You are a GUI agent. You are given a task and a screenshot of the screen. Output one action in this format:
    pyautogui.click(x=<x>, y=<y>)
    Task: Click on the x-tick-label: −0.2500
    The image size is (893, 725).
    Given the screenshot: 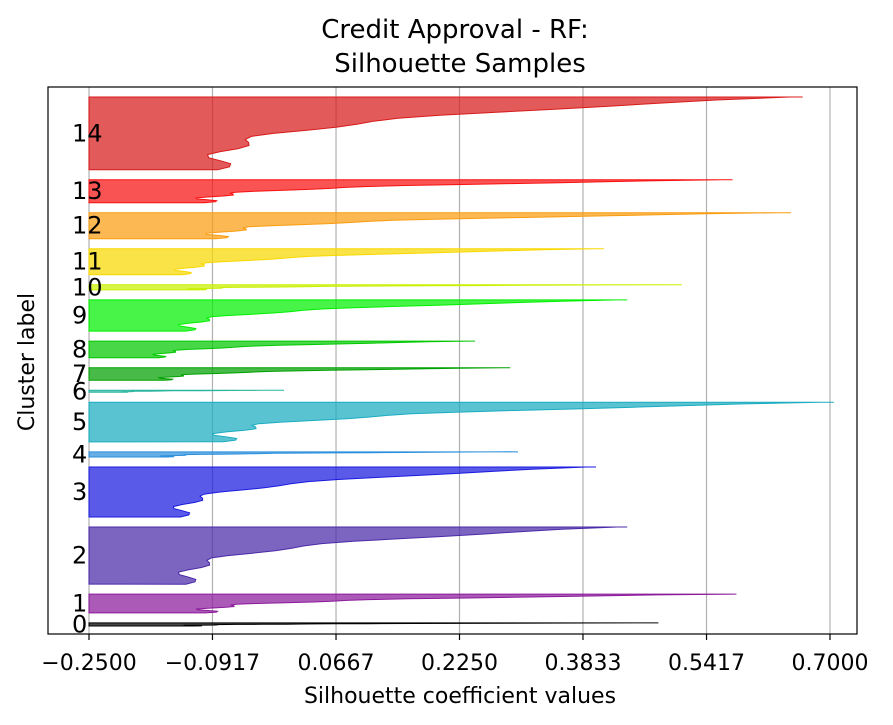 What is the action you would take?
    pyautogui.click(x=88, y=663)
    